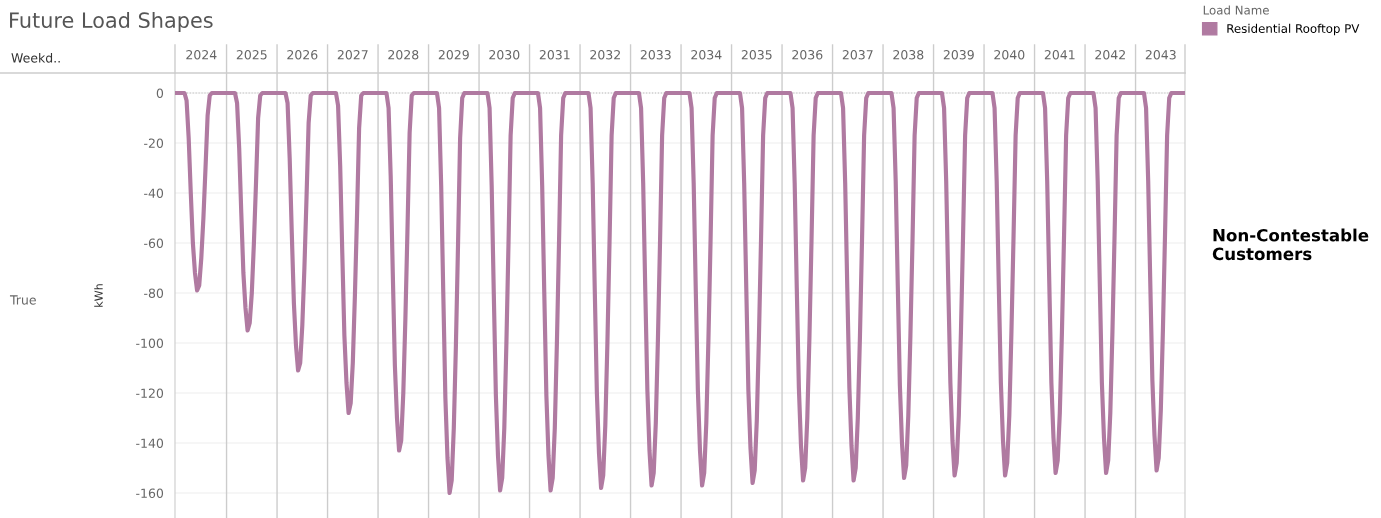 Image resolution: width=1381 pixels, height=518 pixels. Describe the element at coordinates (251, 55) in the screenshot. I see `x-tick-label: 2025` at that location.